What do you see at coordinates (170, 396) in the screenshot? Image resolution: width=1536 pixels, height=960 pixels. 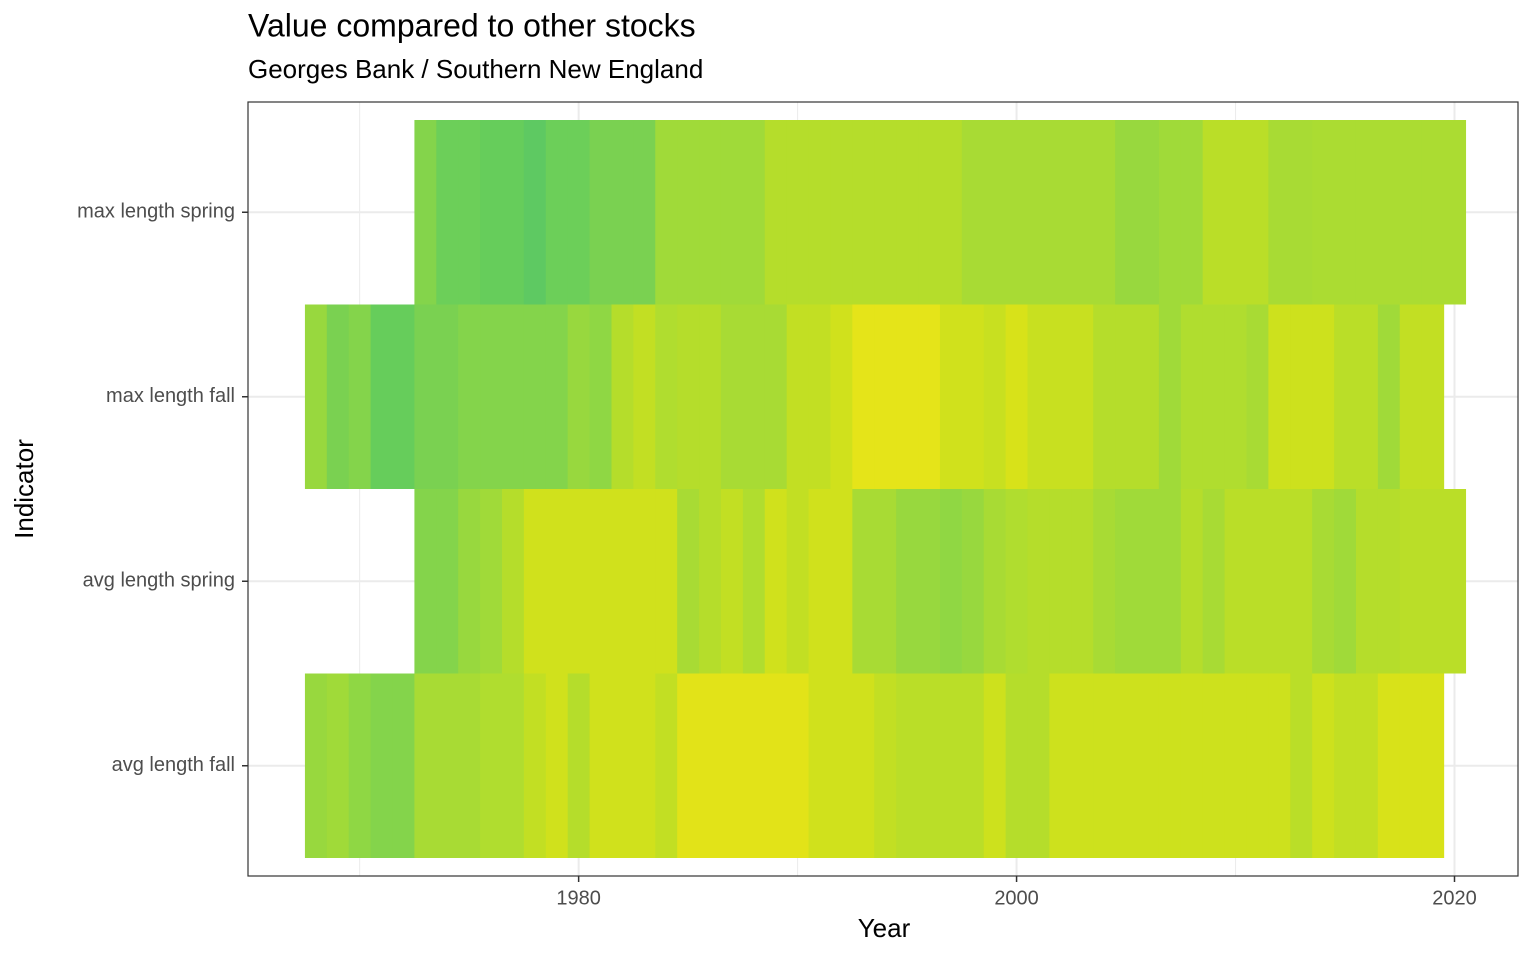 I see `y-tick-label: max length fall` at bounding box center [170, 396].